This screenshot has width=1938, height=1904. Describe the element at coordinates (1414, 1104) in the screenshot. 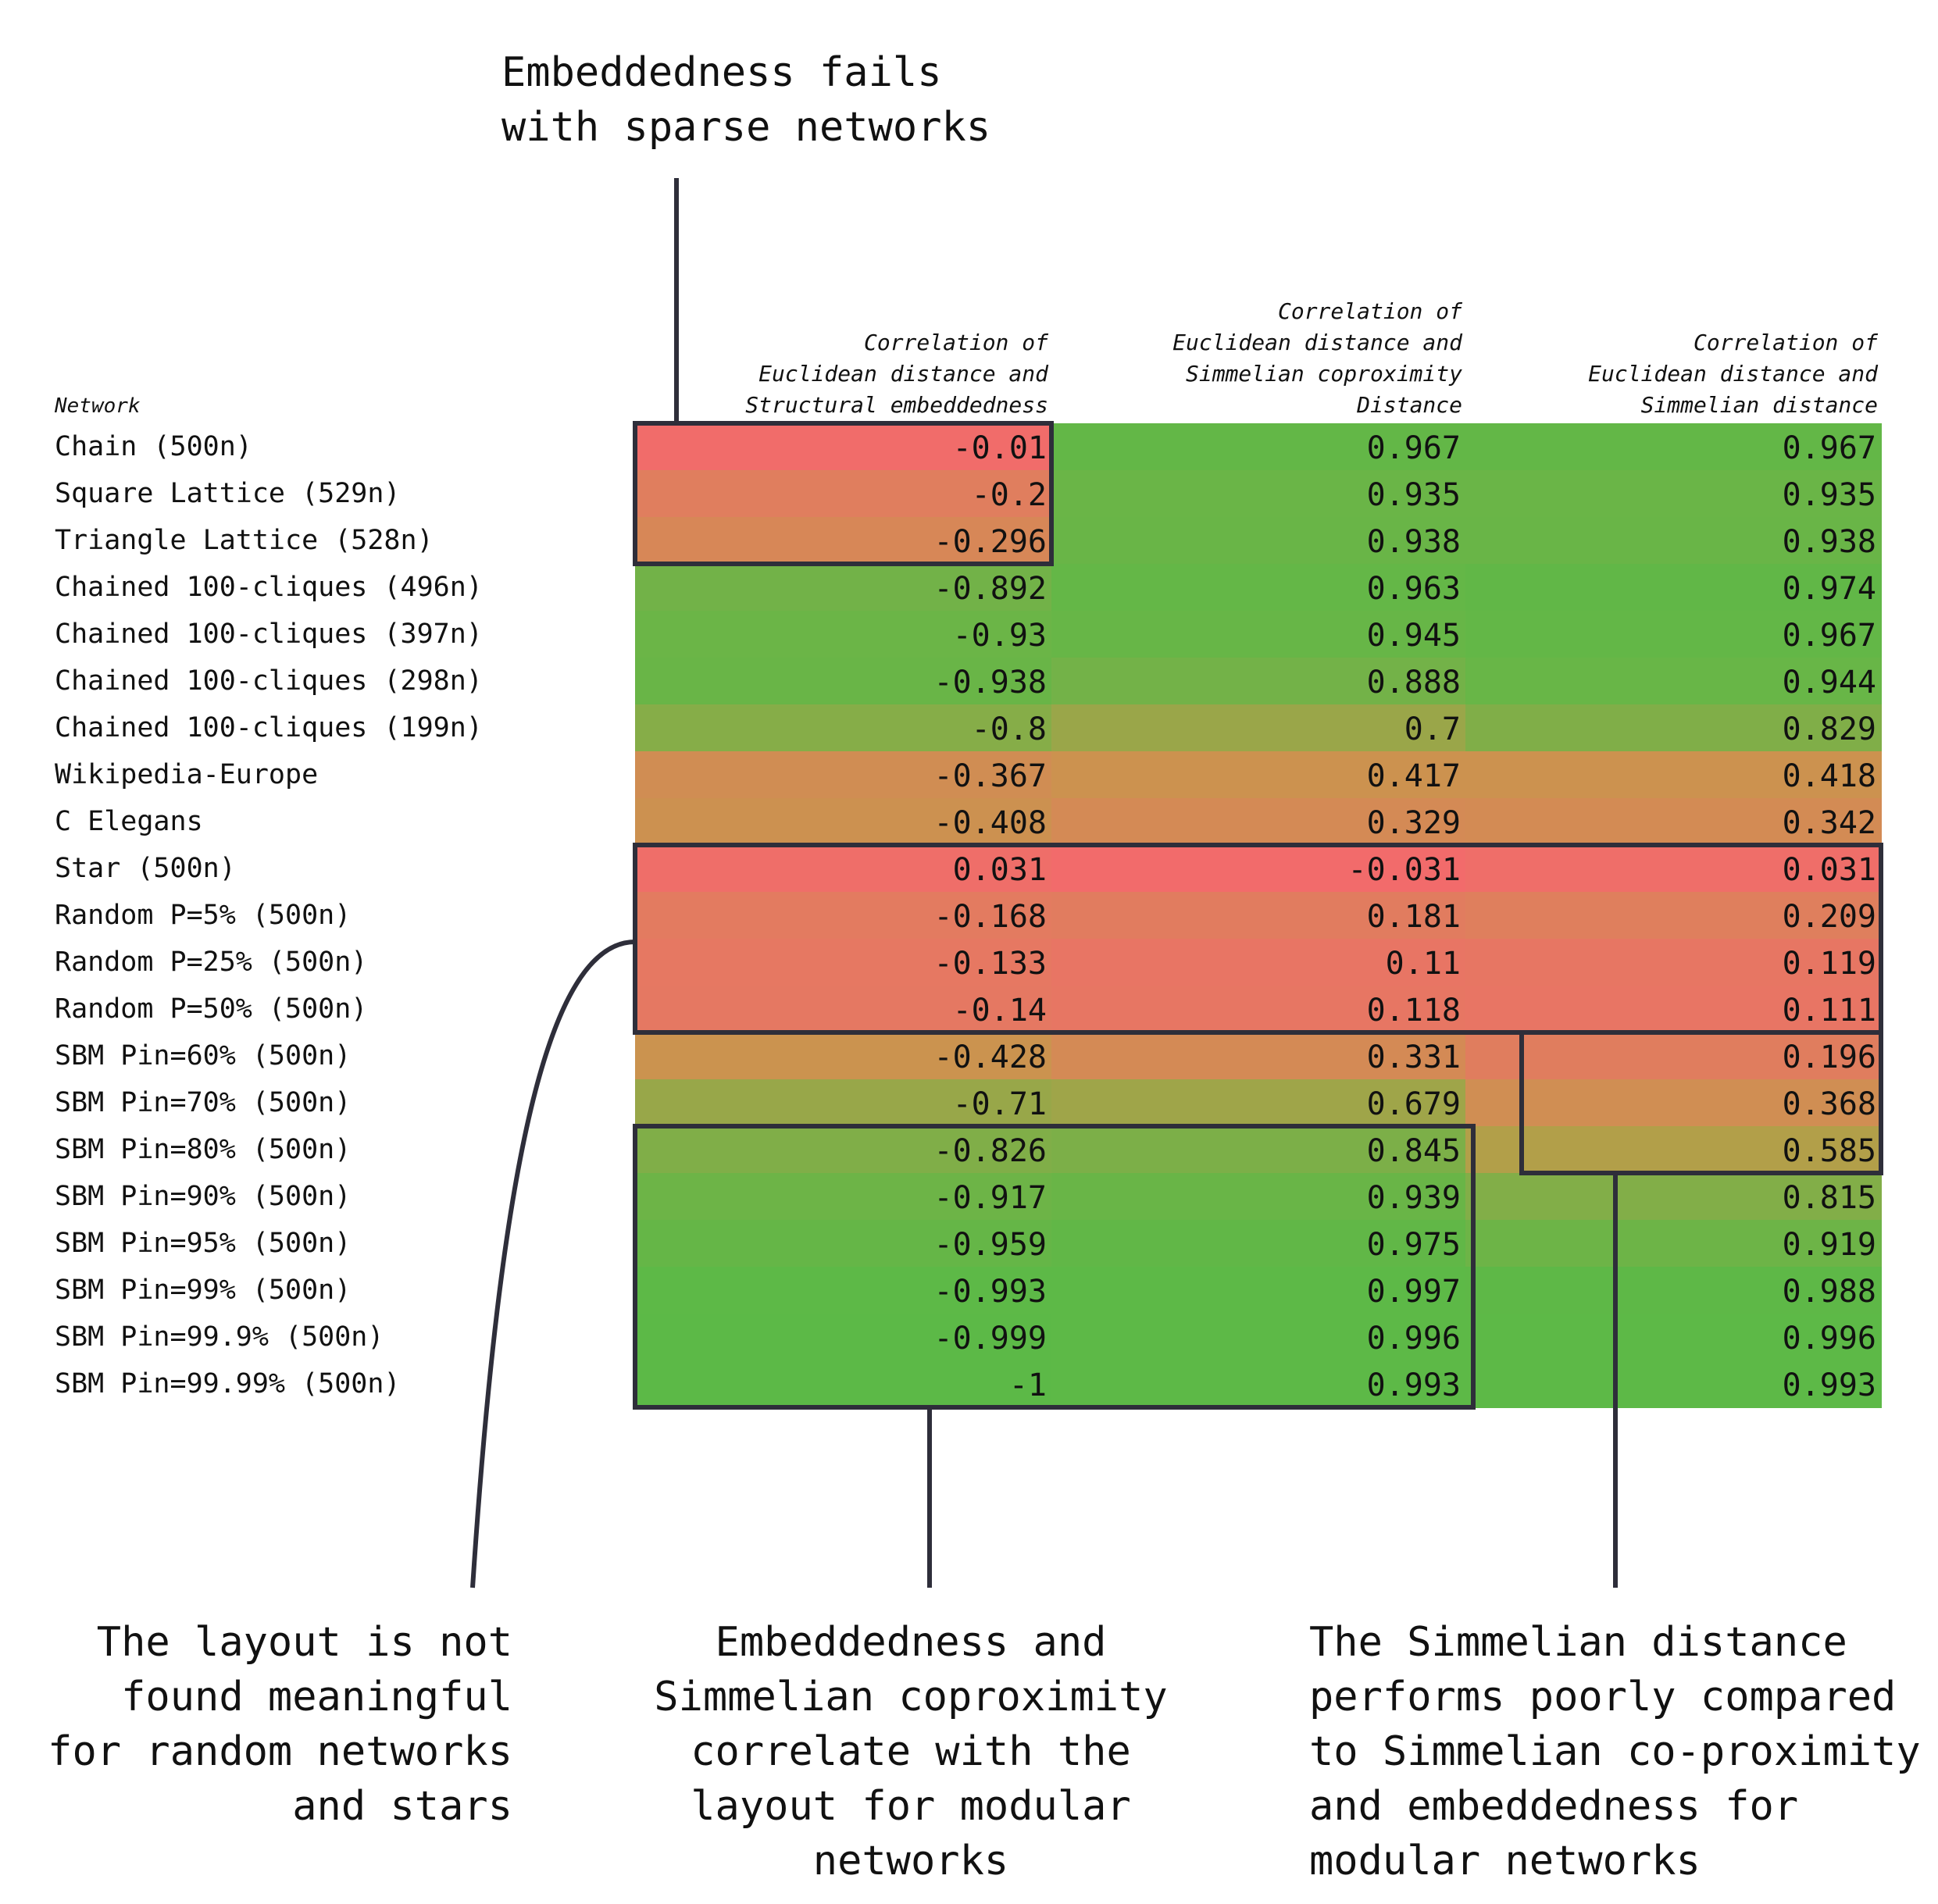

I see `cell-value: 0.679` at that location.